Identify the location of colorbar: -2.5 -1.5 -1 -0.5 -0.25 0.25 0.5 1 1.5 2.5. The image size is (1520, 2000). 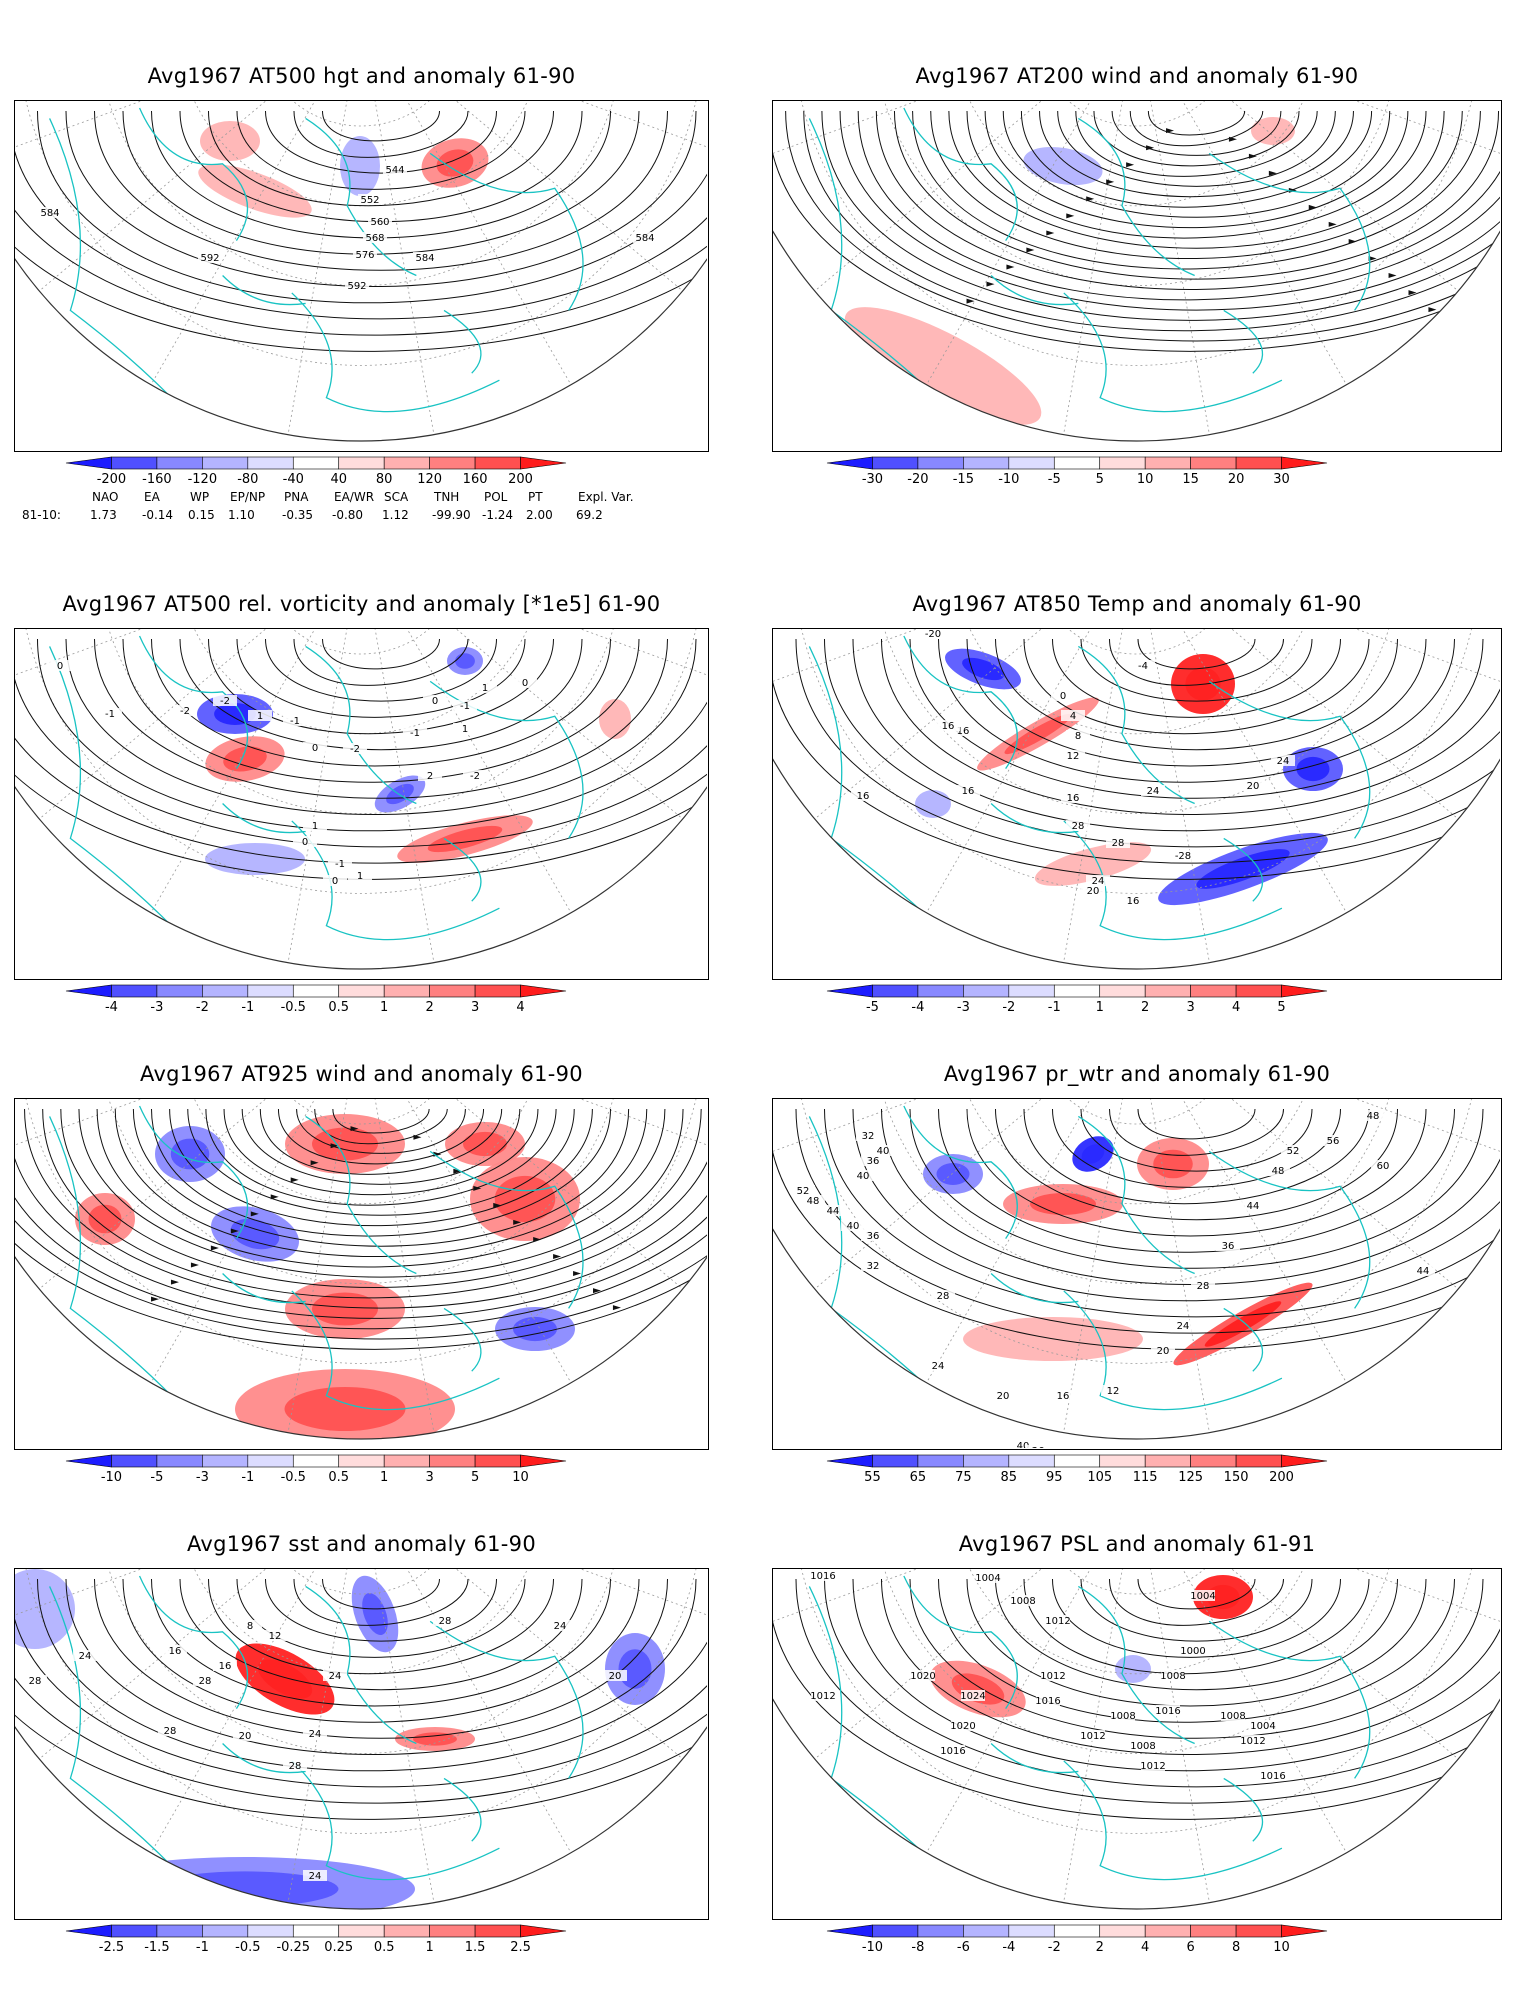
(376, 1939).